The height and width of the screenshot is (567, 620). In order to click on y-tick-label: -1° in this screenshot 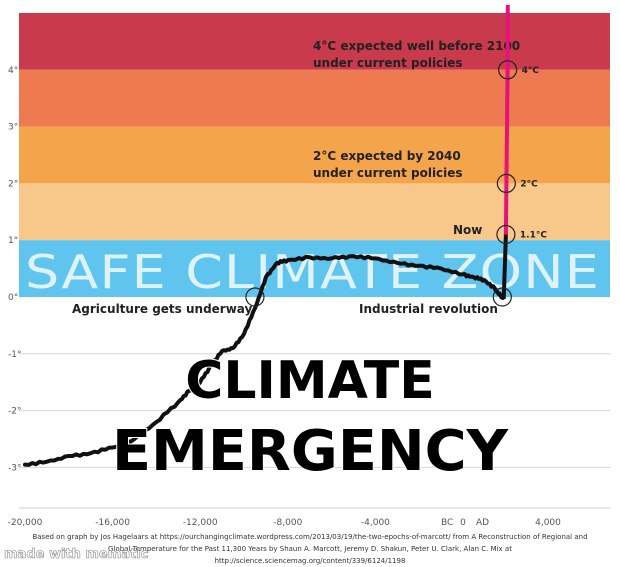, I will do `click(14, 355)`.